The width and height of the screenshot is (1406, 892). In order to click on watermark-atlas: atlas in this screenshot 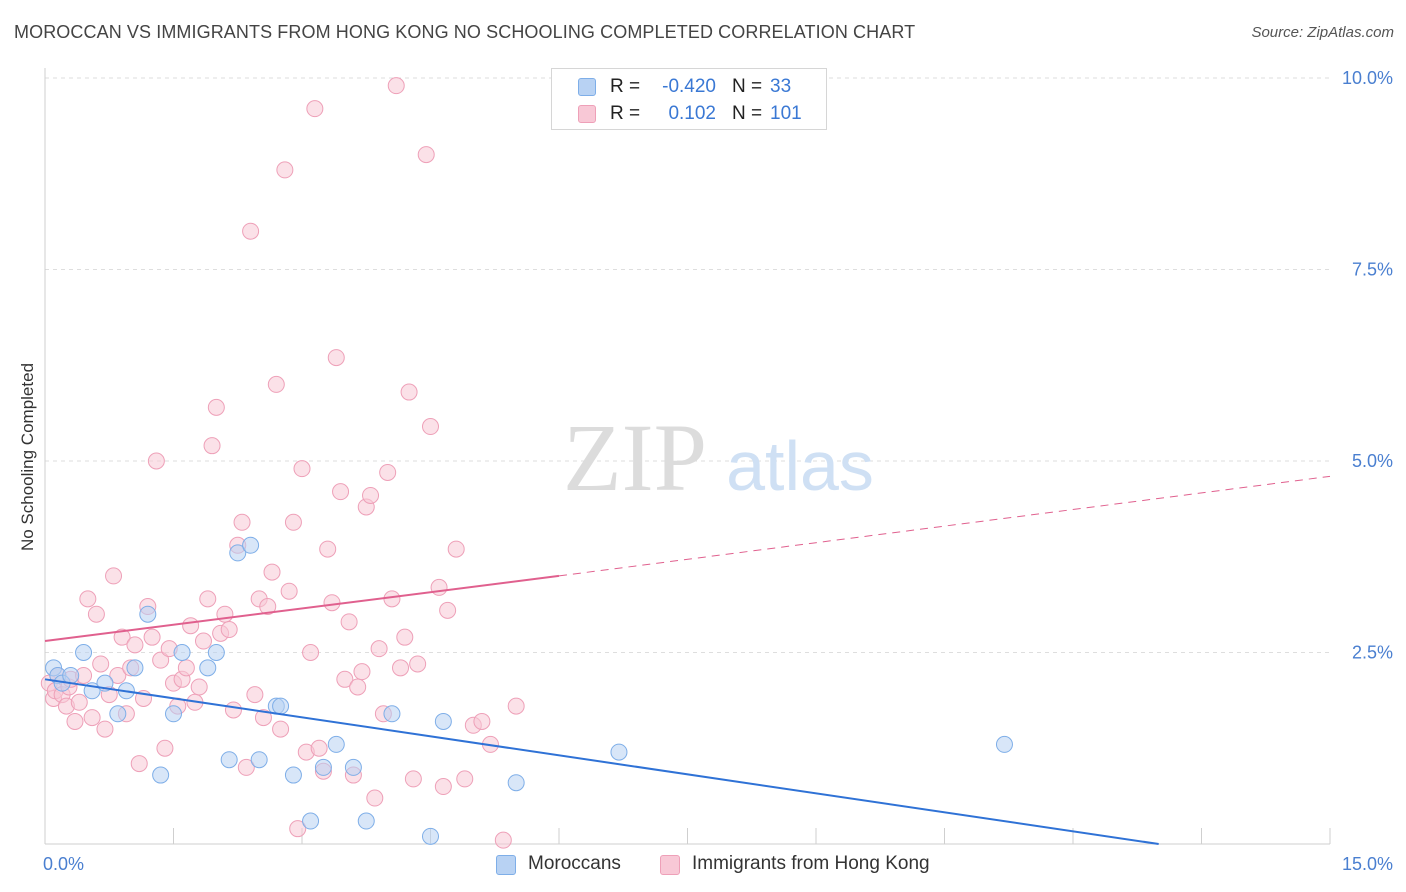, I will do `click(800, 466)`.